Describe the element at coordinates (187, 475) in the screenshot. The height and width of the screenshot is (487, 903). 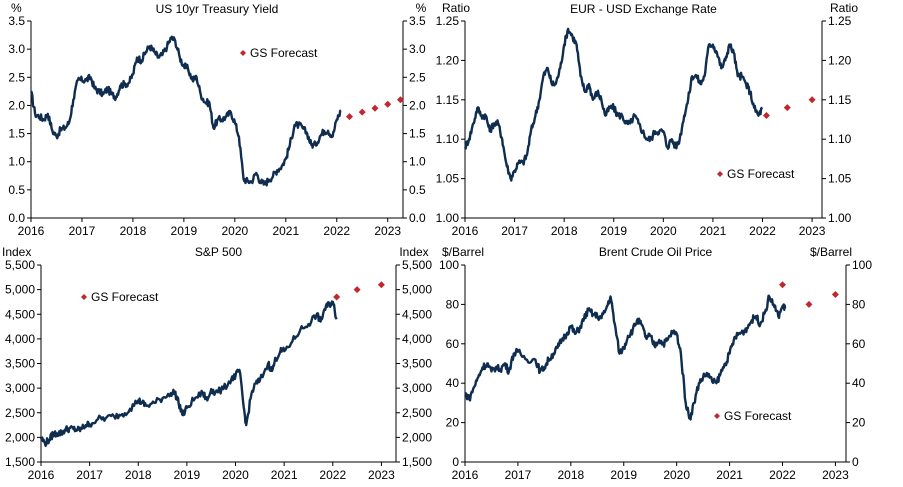
I see `x-tick-label-spx: 2019` at that location.